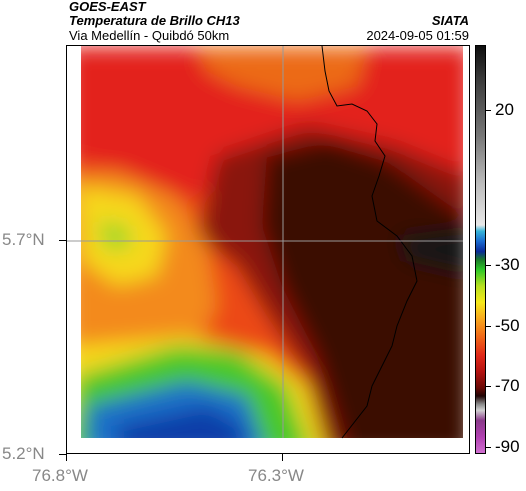 The height and width of the screenshot is (491, 526). Describe the element at coordinates (507, 264) in the screenshot. I see `colorbar-label: -30` at that location.